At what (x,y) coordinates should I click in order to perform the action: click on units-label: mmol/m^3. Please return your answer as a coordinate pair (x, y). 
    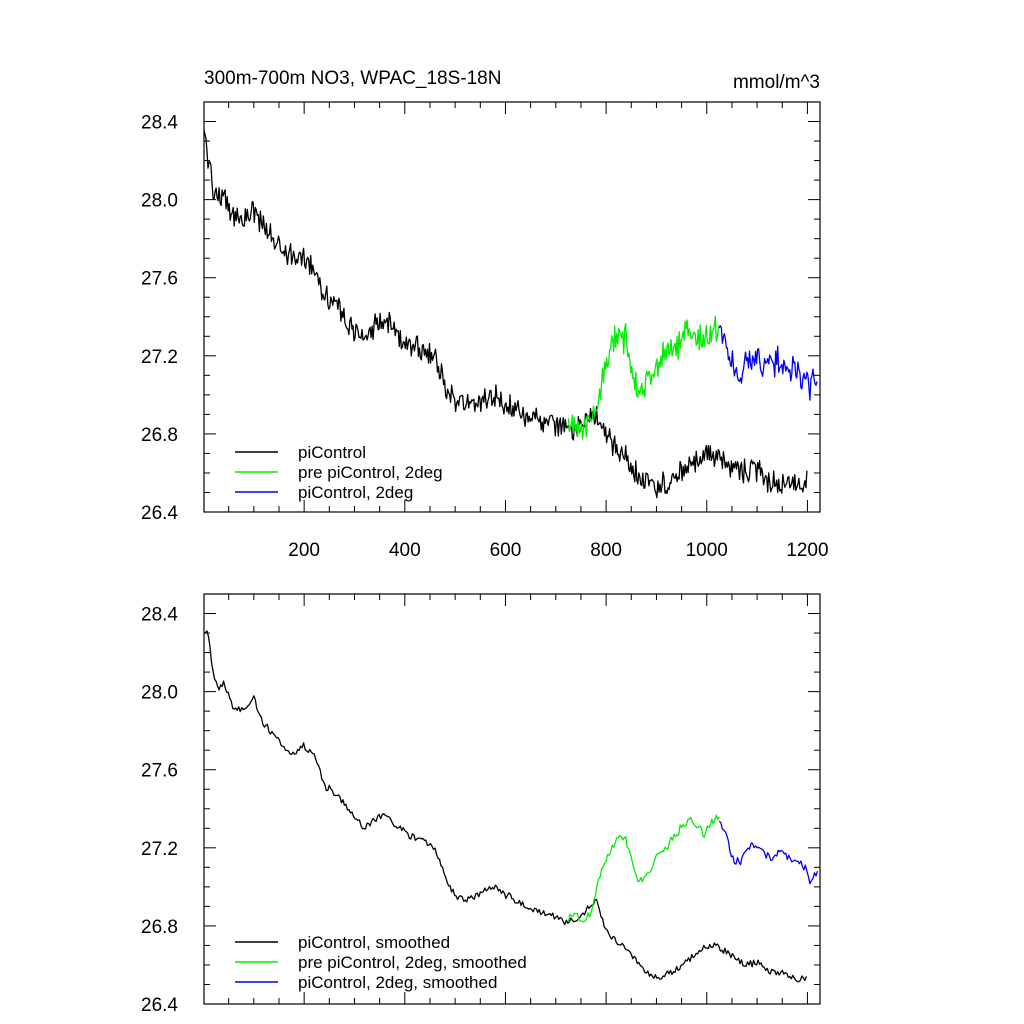
    Looking at the image, I should click on (776, 82).